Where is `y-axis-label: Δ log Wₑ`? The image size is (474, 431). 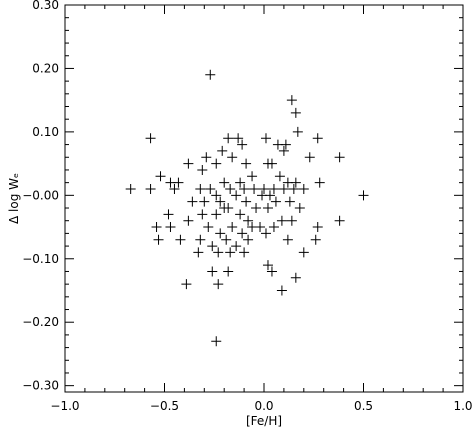
y-axis-label: Δ log Wₑ is located at coordinates (14, 198).